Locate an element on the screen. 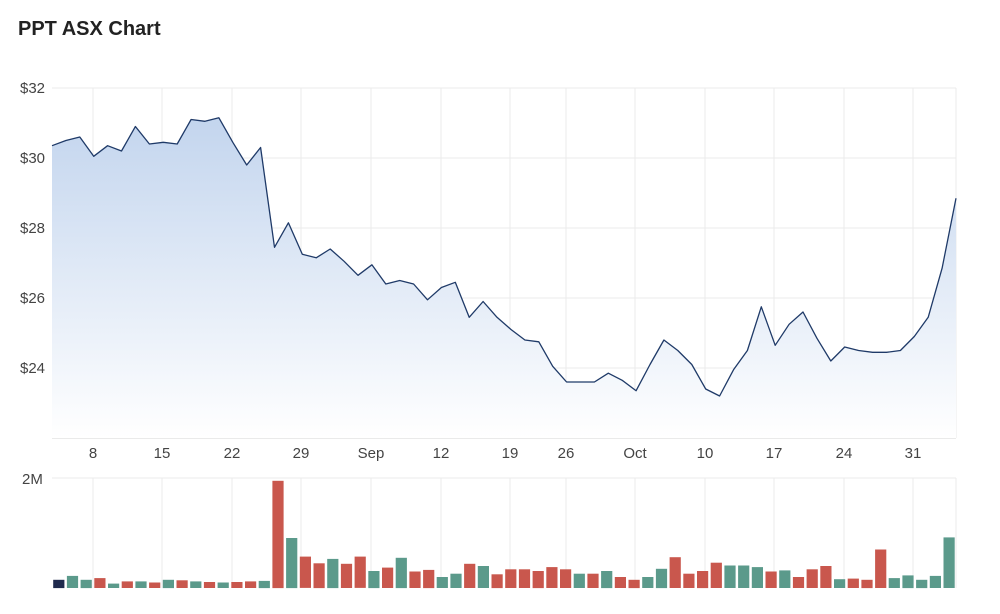  date-x-axis: 8 15 22 29 Sep 12 19 26 Oct 10 17 24 31 is located at coordinates (505, 453).